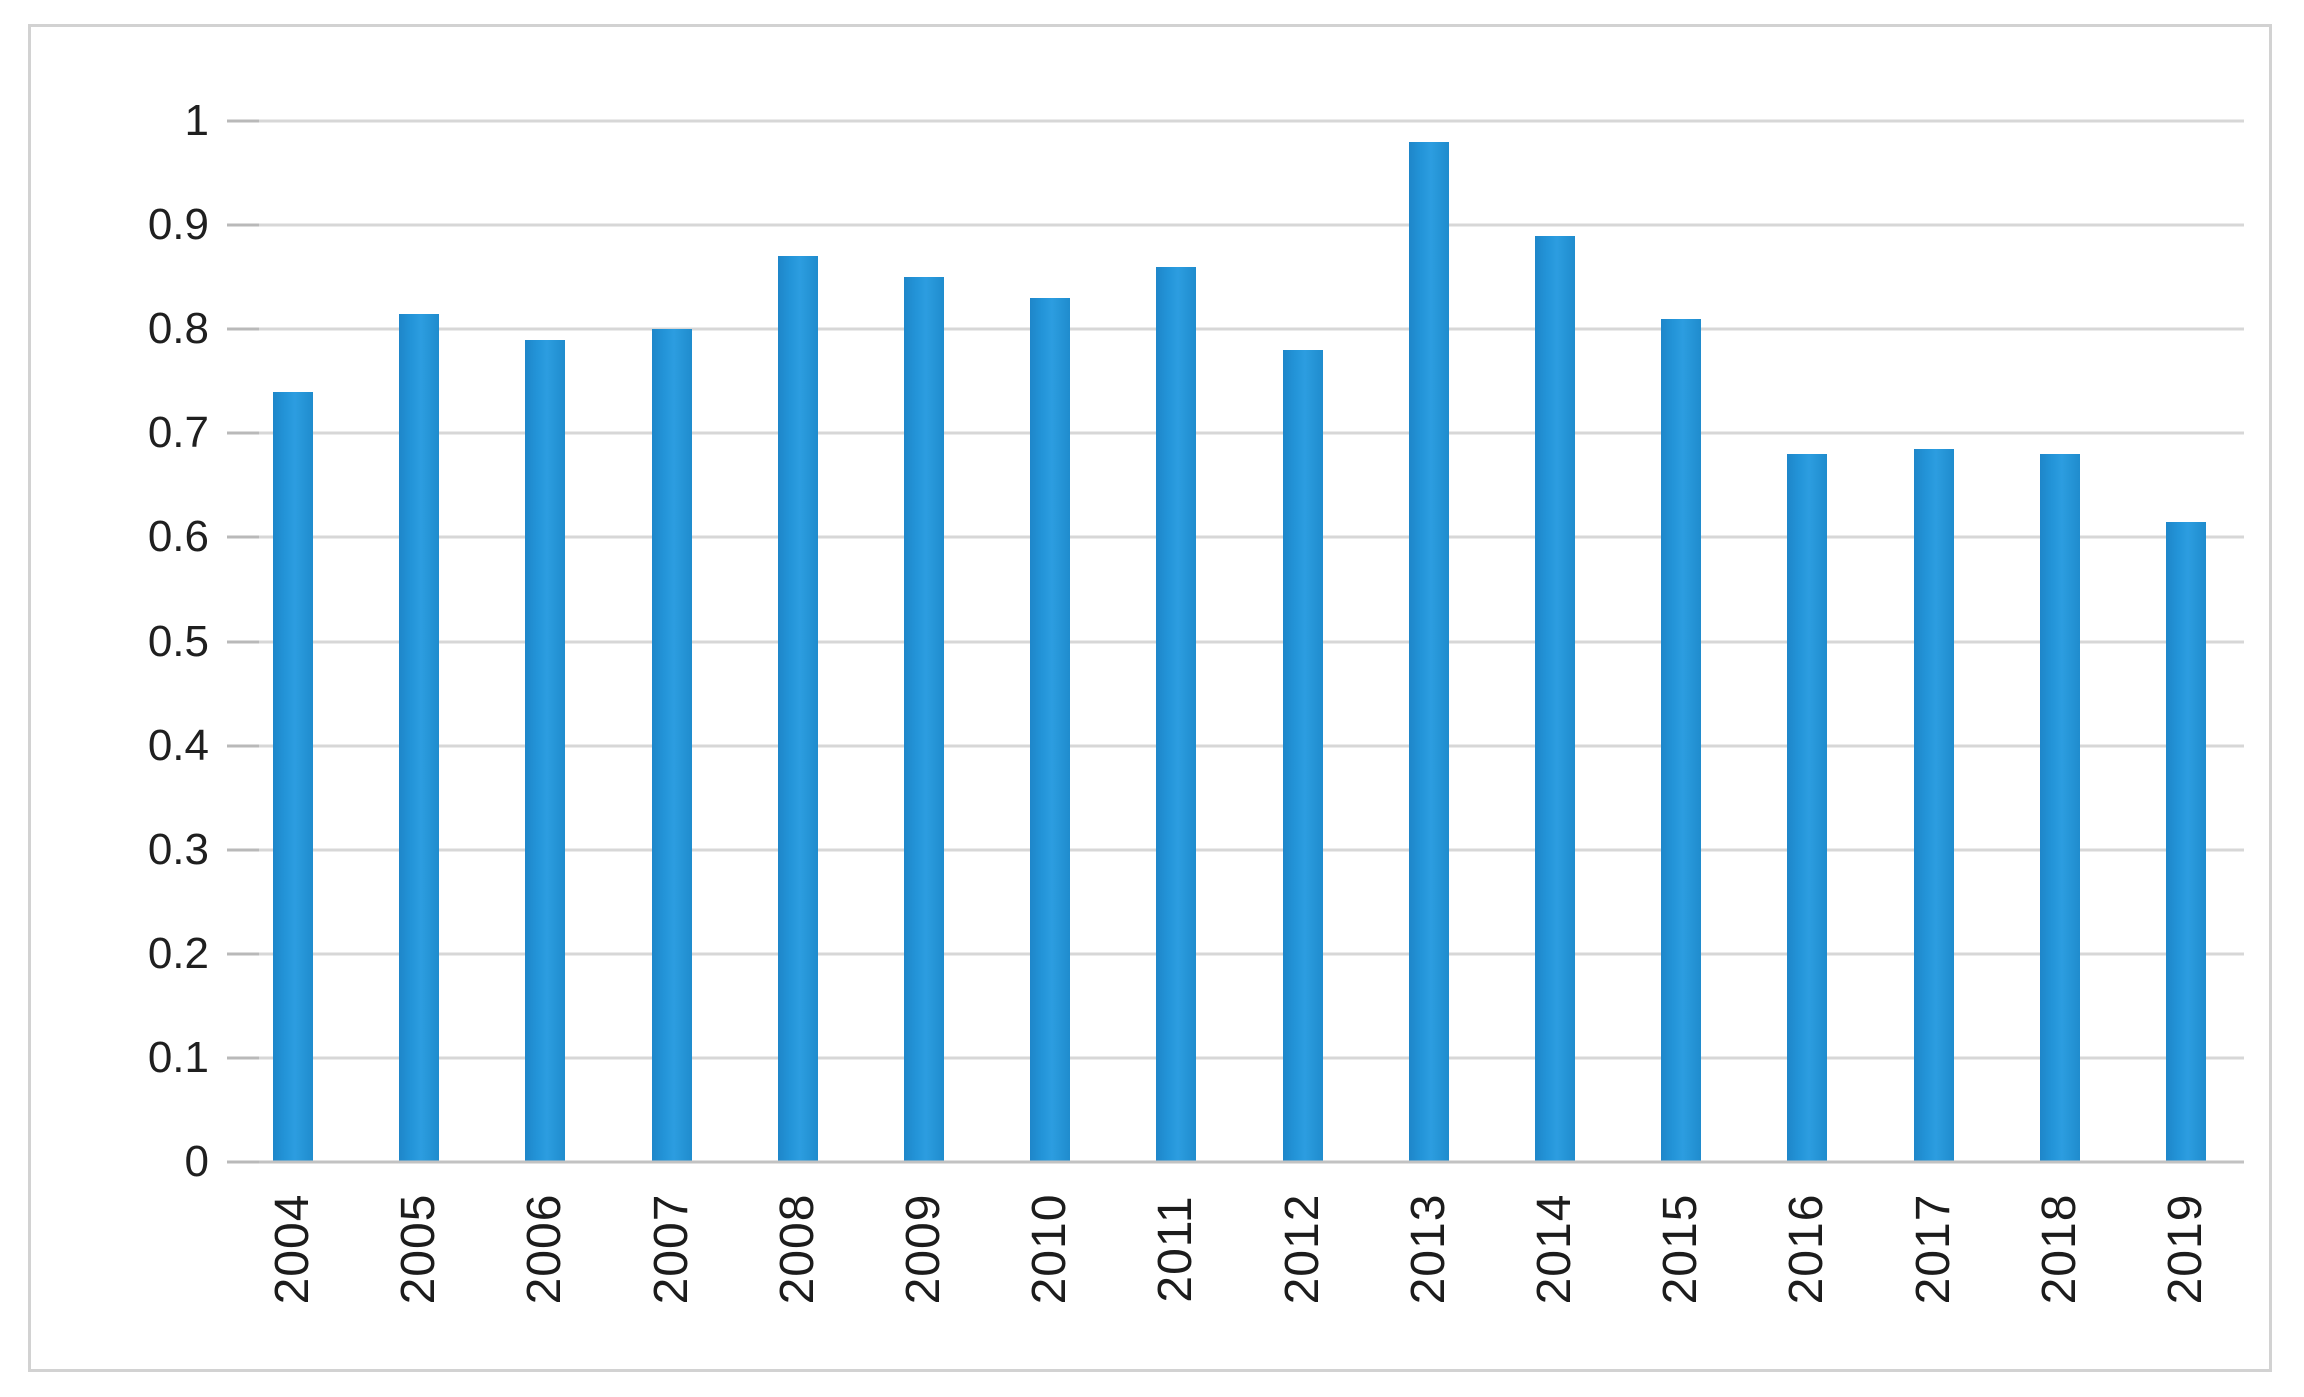  Describe the element at coordinates (419, 737) in the screenshot. I see `bar-2005` at that location.